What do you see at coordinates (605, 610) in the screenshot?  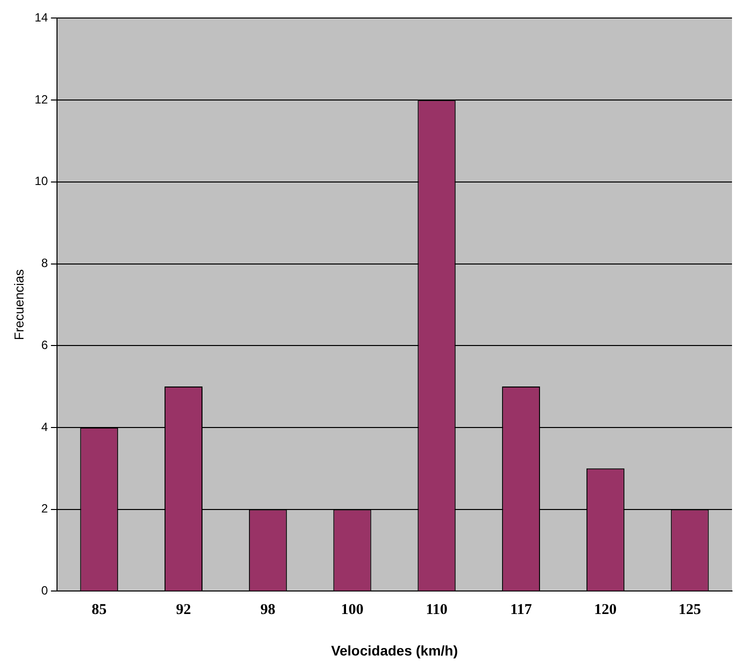 I see `x-tick-label: 120` at bounding box center [605, 610].